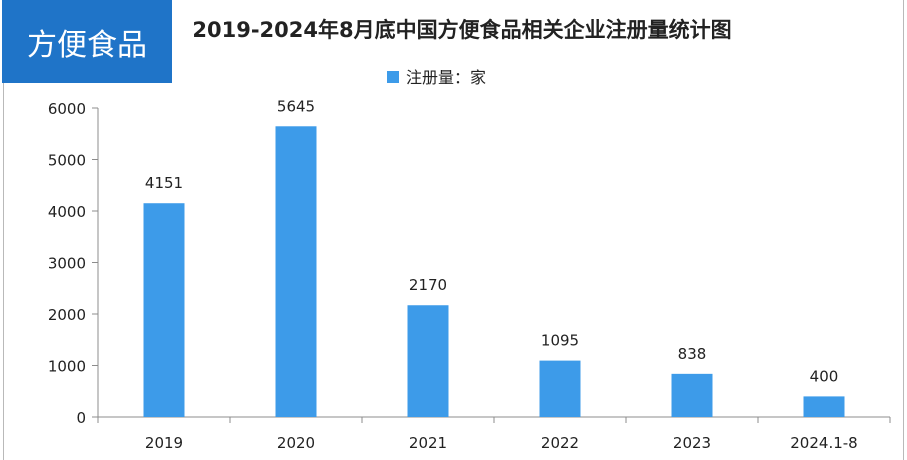 The width and height of the screenshot is (907, 460). I want to click on y-tick-label: 0, so click(81, 418).